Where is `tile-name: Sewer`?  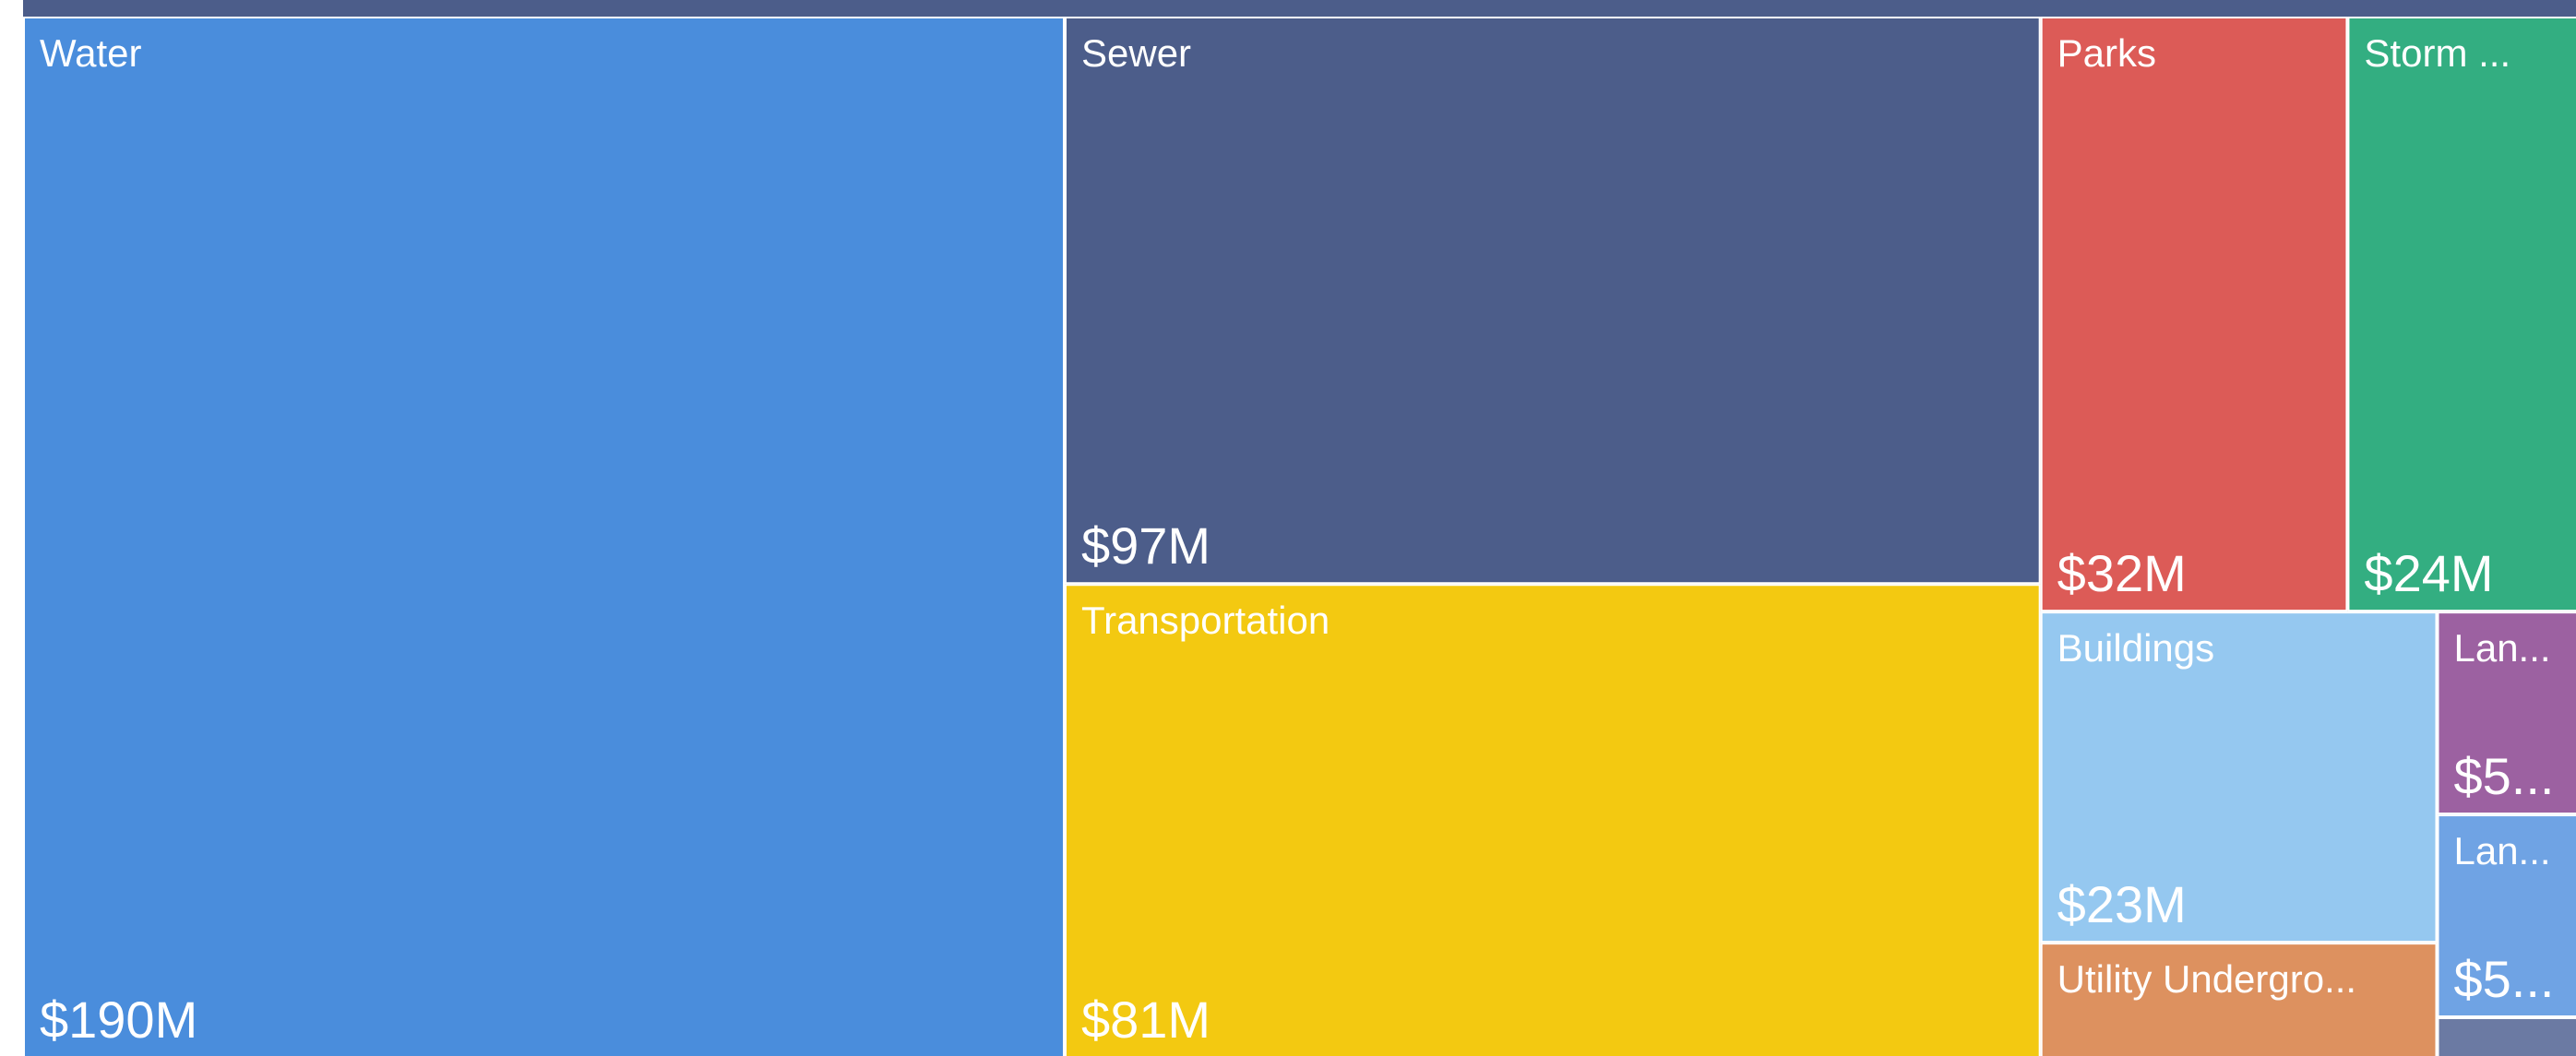 tile-name: Sewer is located at coordinates (1136, 53).